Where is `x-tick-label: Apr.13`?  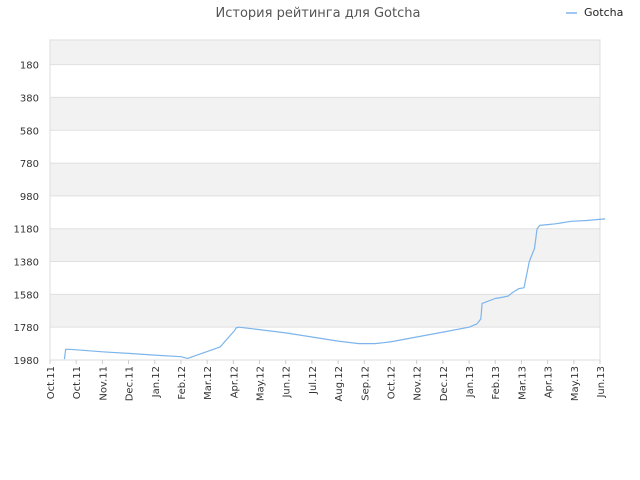
x-tick-label: Apr.13 is located at coordinates (549, 382).